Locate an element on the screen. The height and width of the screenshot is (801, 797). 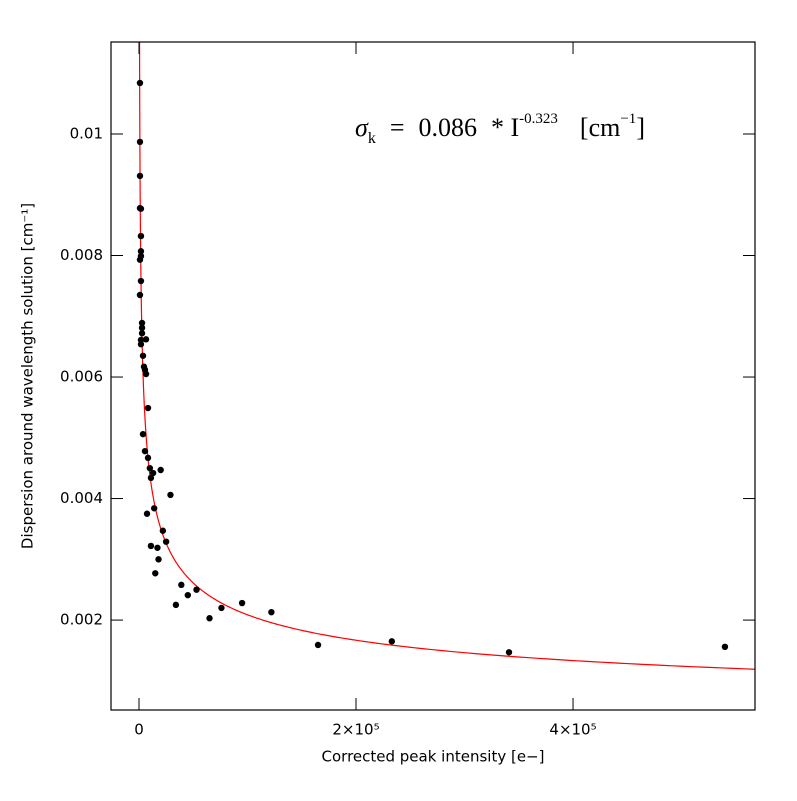
y-tick-label: 0.006 is located at coordinates (81, 377).